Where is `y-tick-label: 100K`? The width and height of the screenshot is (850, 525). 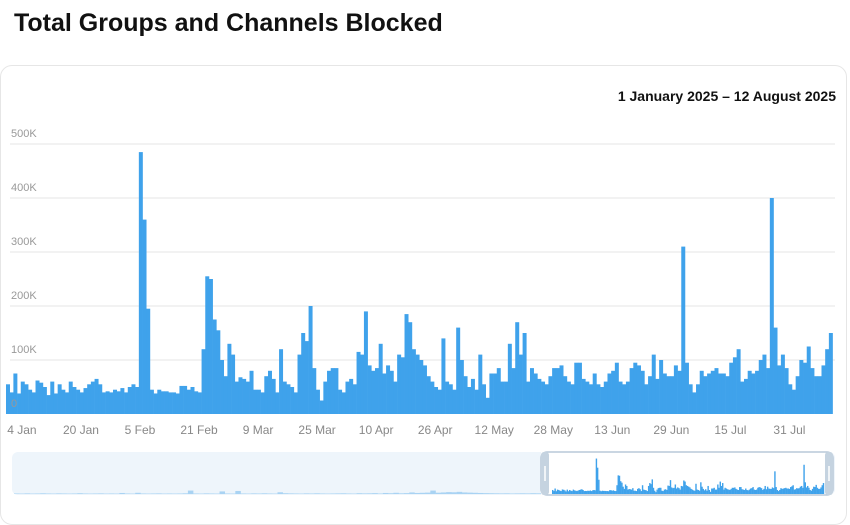
y-tick-label: 100K is located at coordinates (24, 350).